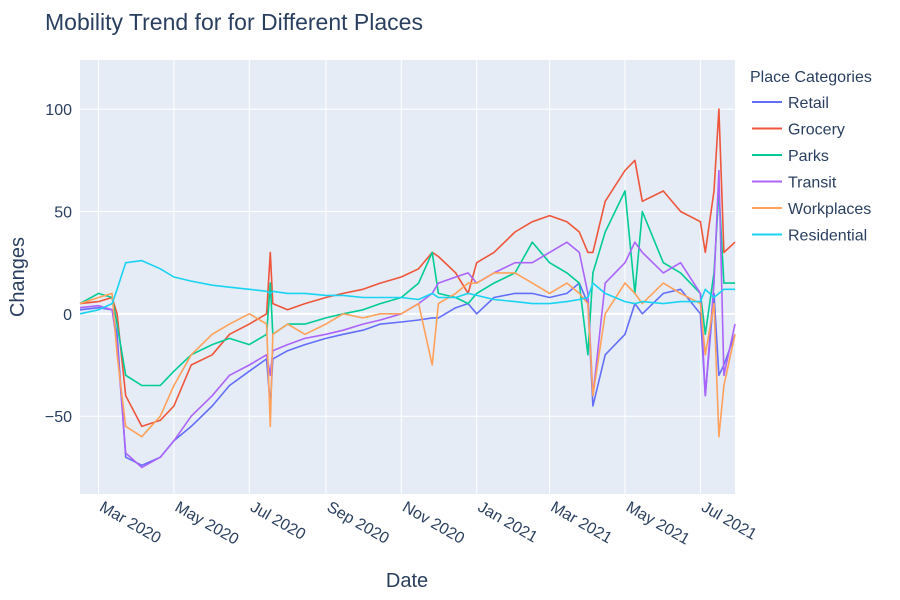 This screenshot has width=900, height=600. What do you see at coordinates (407, 581) in the screenshot?
I see `x-axis-title: Date` at bounding box center [407, 581].